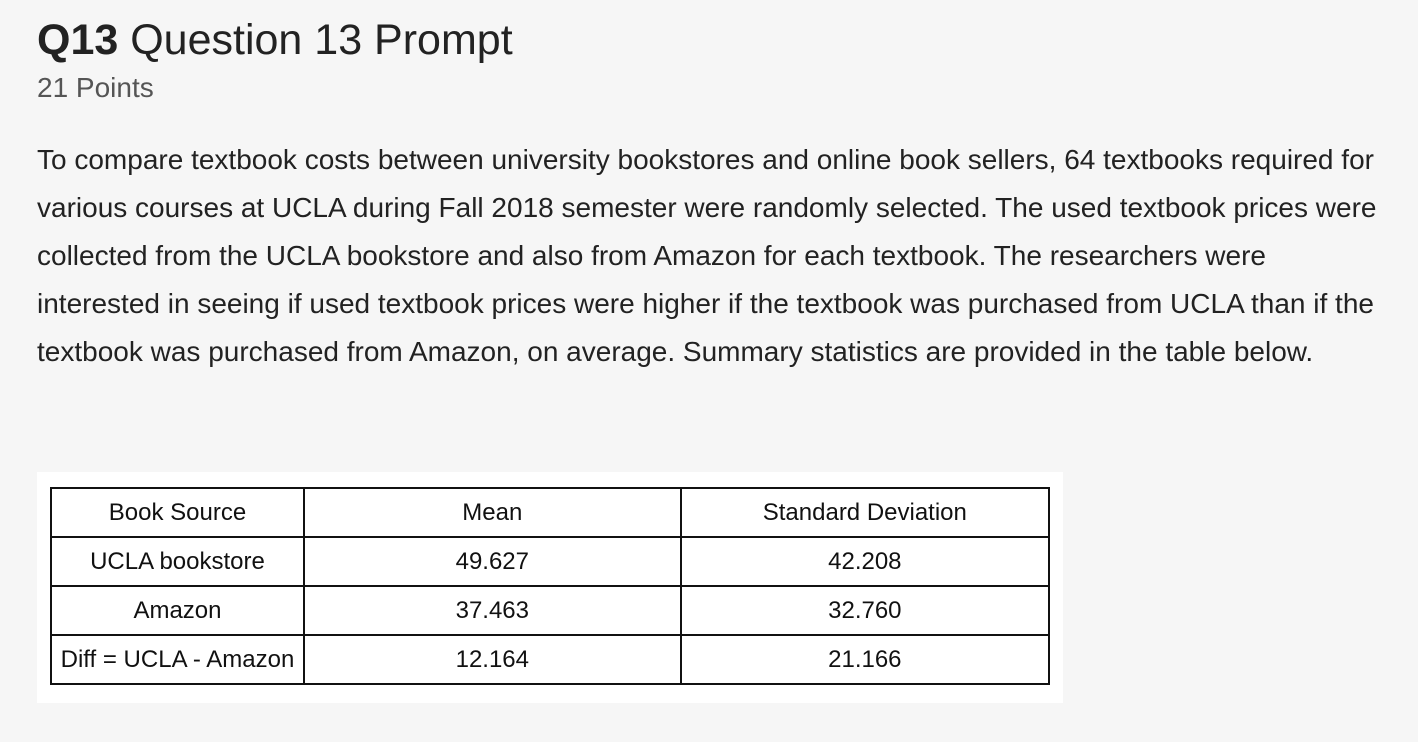 This screenshot has width=1418, height=742. I want to click on table-header-cell: Book Source, so click(177, 512).